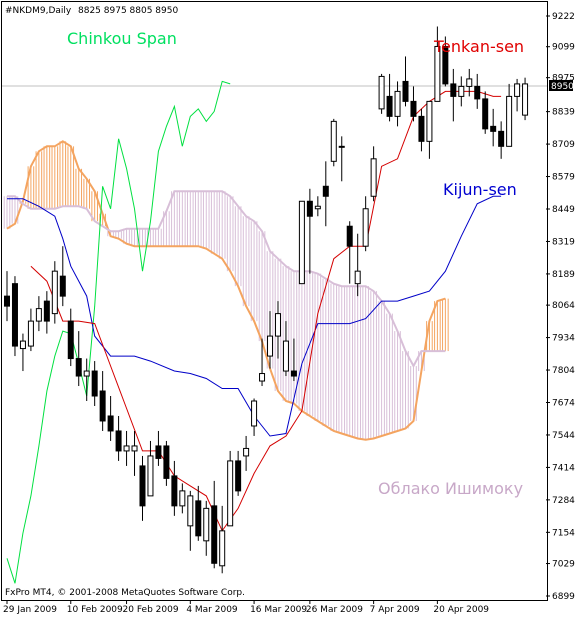  What do you see at coordinates (563, 404) in the screenshot?
I see `y-tick-label: 7674` at bounding box center [563, 404].